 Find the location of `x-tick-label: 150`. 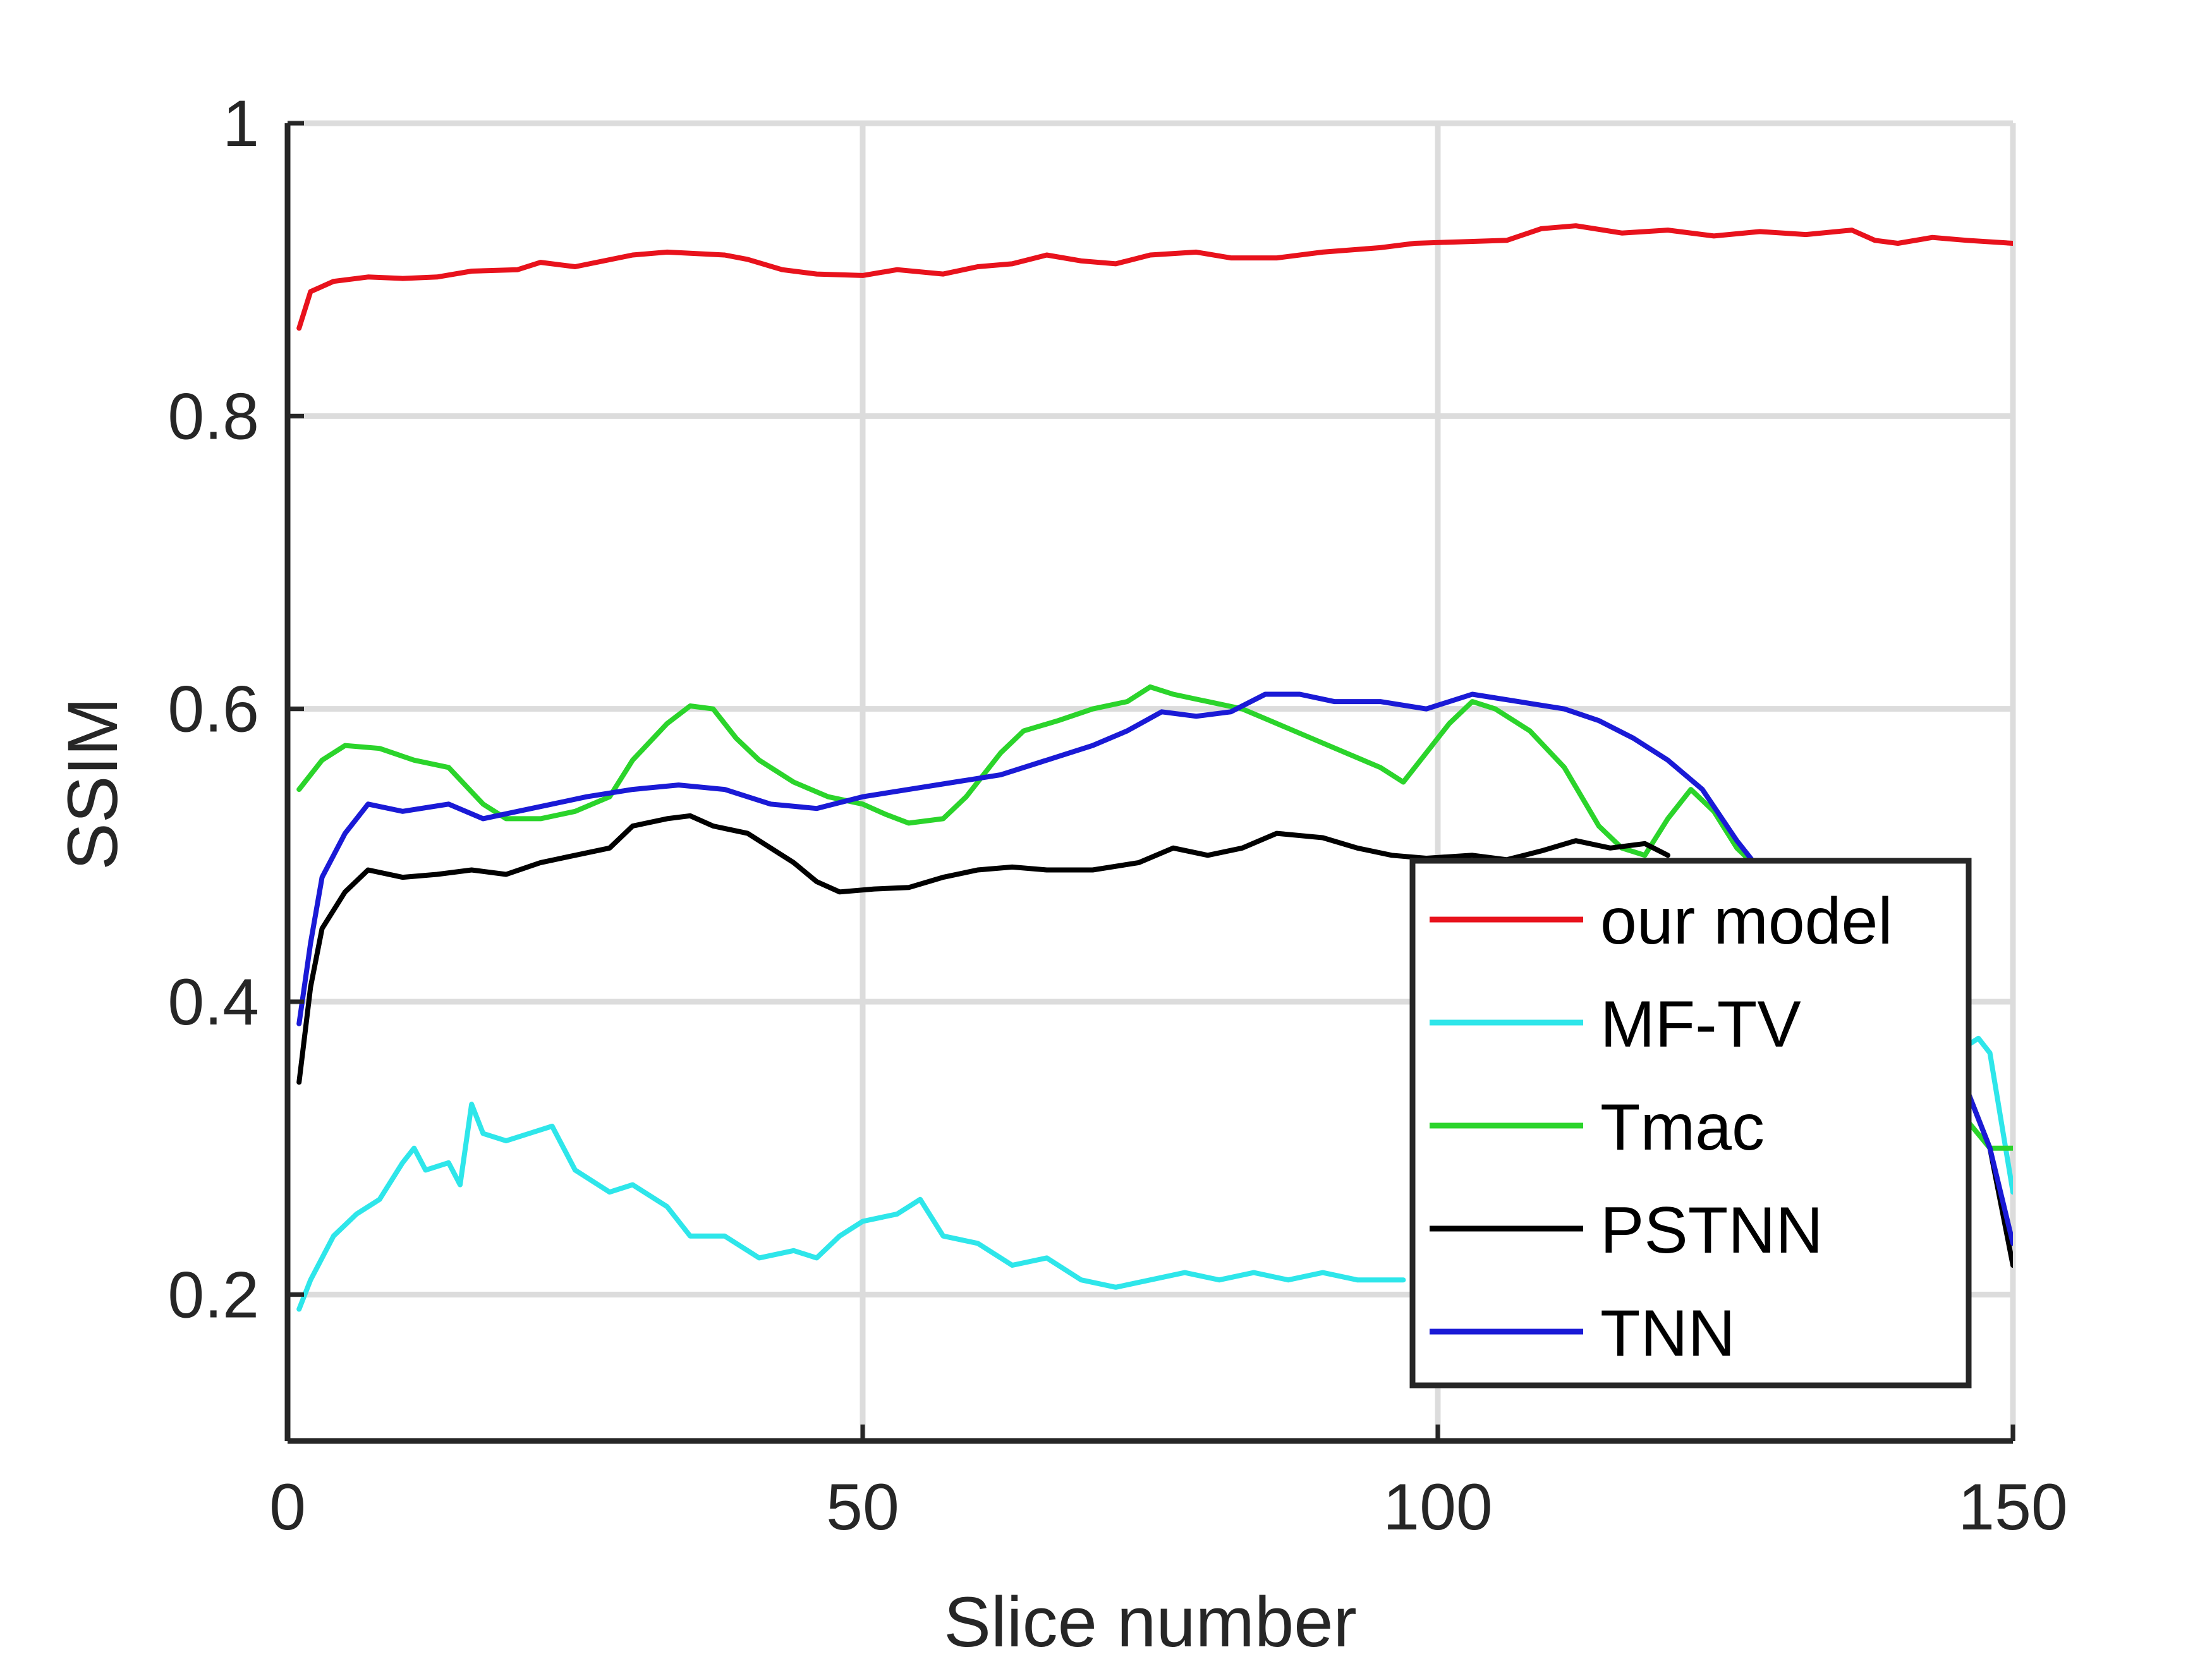

x-tick-label: 150 is located at coordinates (2013, 1507).